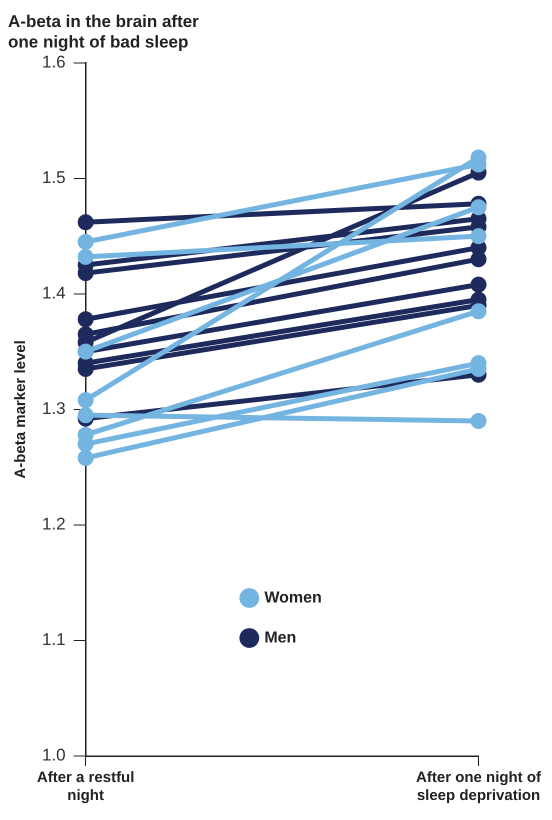  I want to click on legend-label: Women, so click(293, 597).